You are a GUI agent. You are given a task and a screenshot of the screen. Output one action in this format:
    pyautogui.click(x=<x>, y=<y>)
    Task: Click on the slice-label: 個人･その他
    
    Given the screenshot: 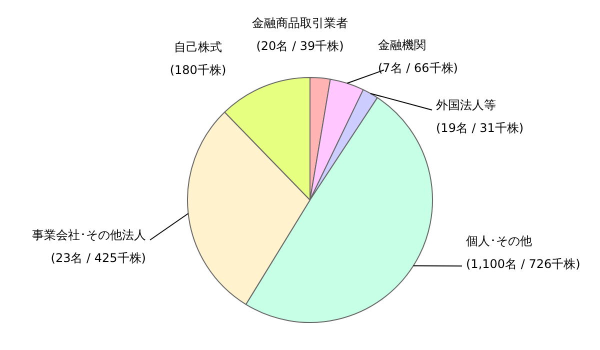 What is the action you would take?
    pyautogui.click(x=499, y=241)
    